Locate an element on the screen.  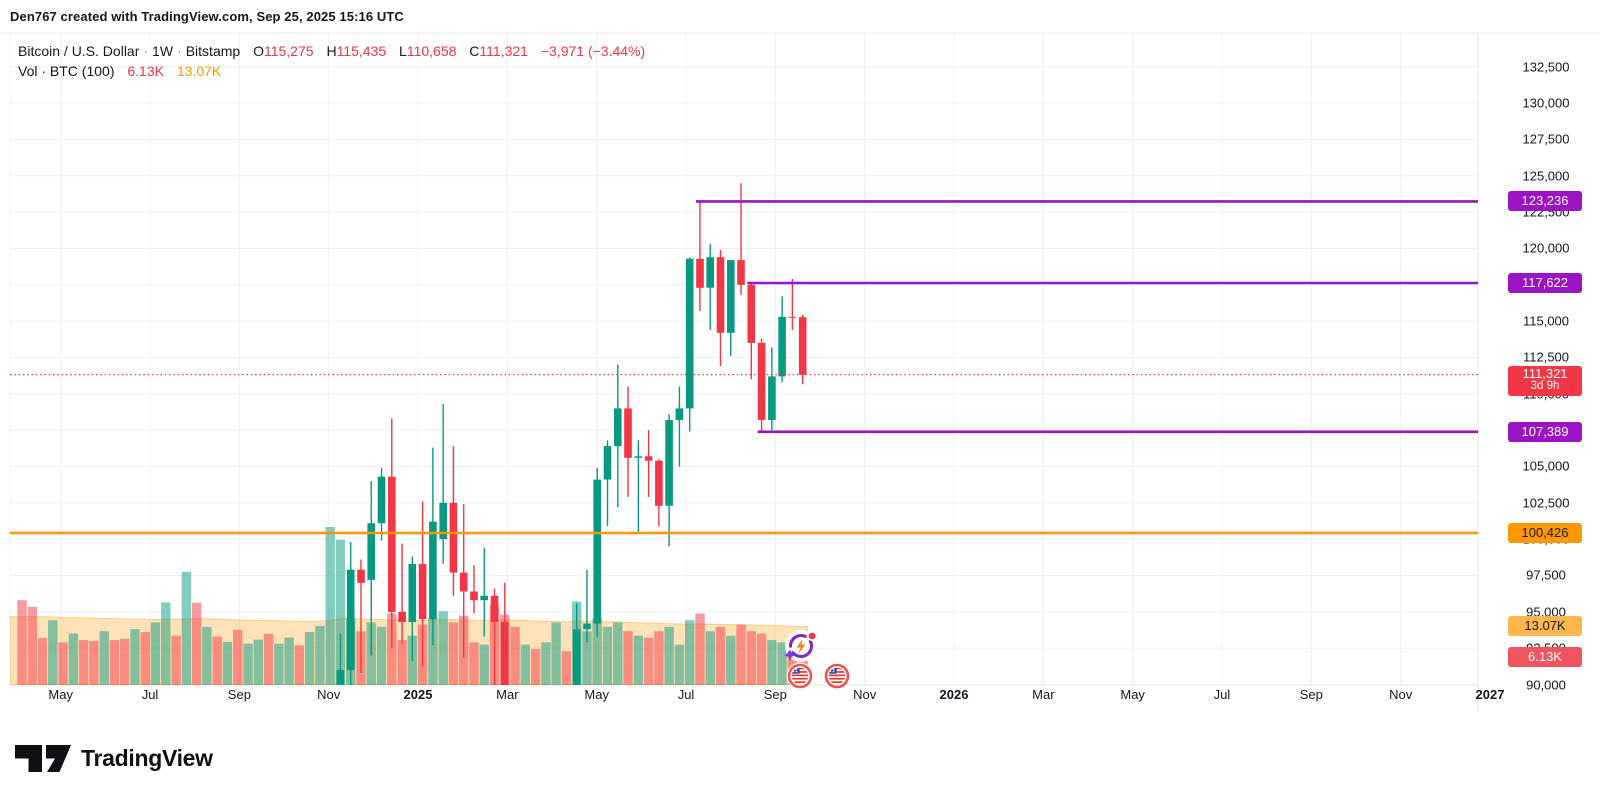
symbol-title: Bitcoin / U.S. Dollar is located at coordinates (79, 51).